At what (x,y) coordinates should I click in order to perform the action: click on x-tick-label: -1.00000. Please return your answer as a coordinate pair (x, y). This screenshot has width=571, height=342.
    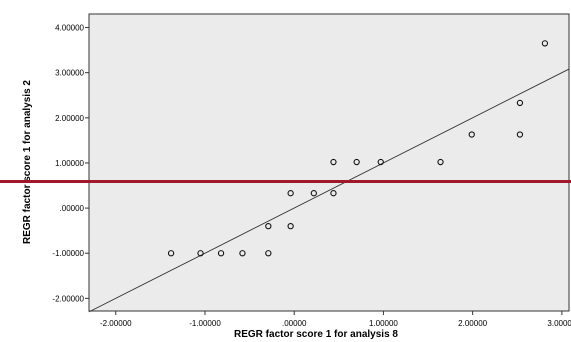
    Looking at the image, I should click on (205, 323).